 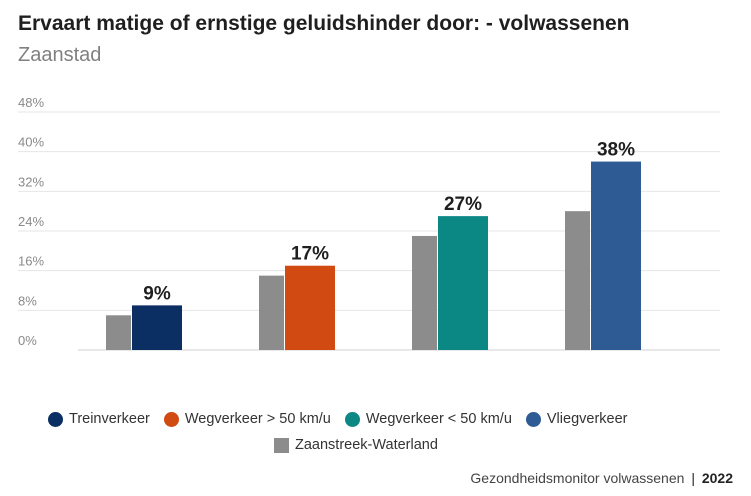 I want to click on y-tick-label: 8%, so click(x=27, y=300).